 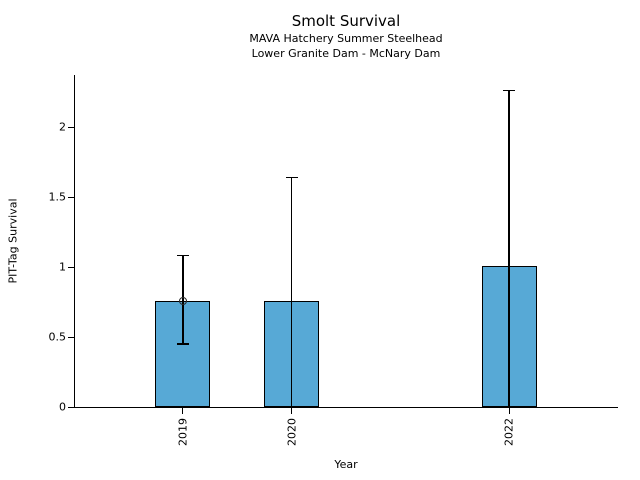 I want to click on y-axis-label: PIT-Tag Survival, so click(x=13, y=241).